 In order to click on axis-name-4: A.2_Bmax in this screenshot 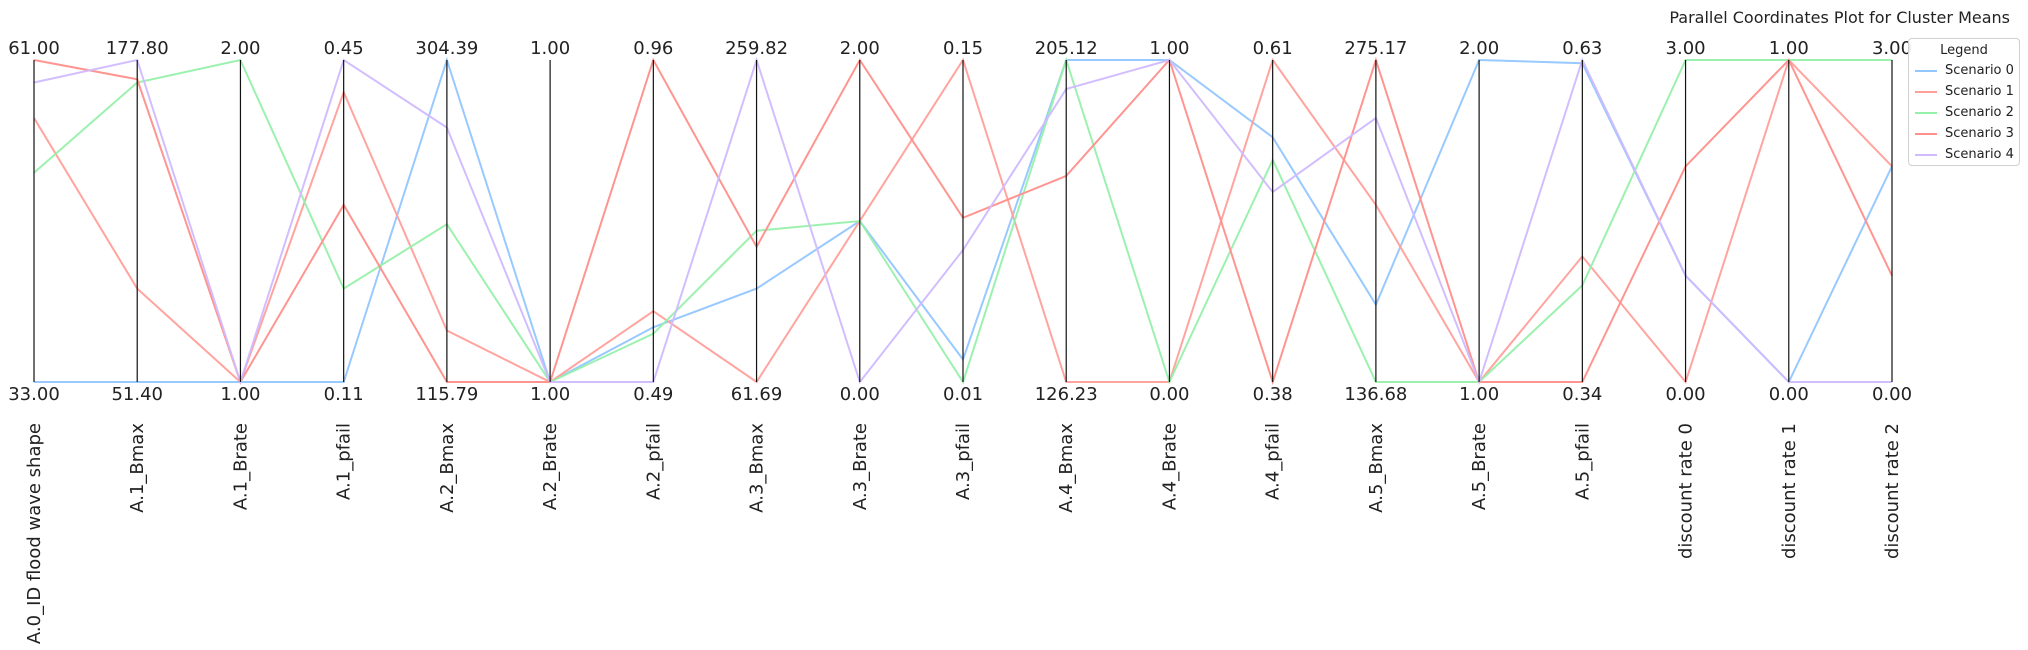, I will do `click(447, 468)`.